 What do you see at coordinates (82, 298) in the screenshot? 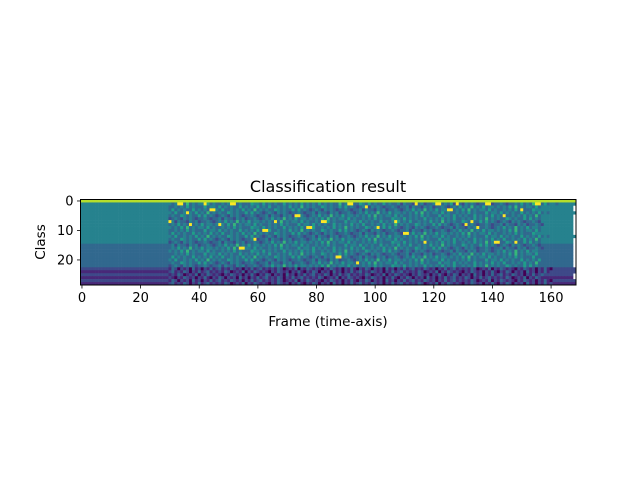
I see `x-tick-label: 0` at bounding box center [82, 298].